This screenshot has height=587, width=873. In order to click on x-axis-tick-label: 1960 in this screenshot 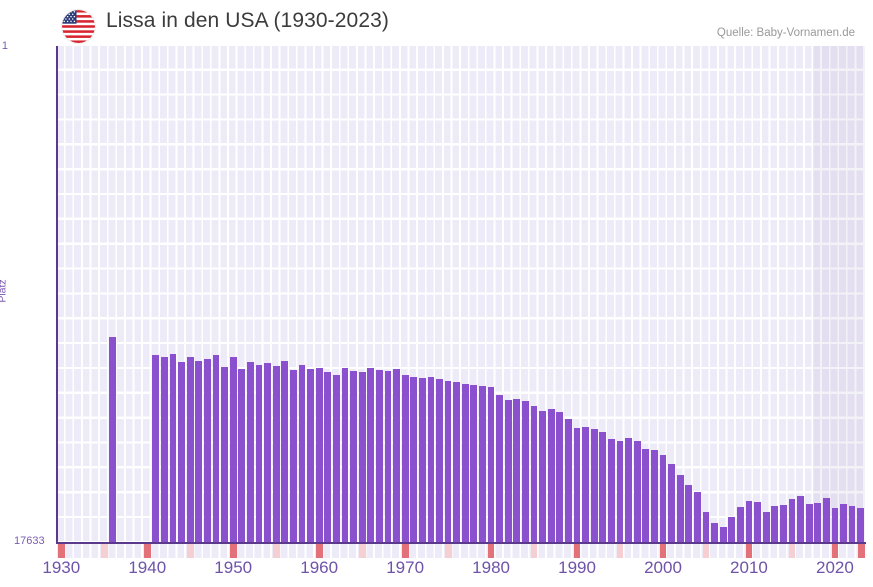, I will do `click(319, 567)`.